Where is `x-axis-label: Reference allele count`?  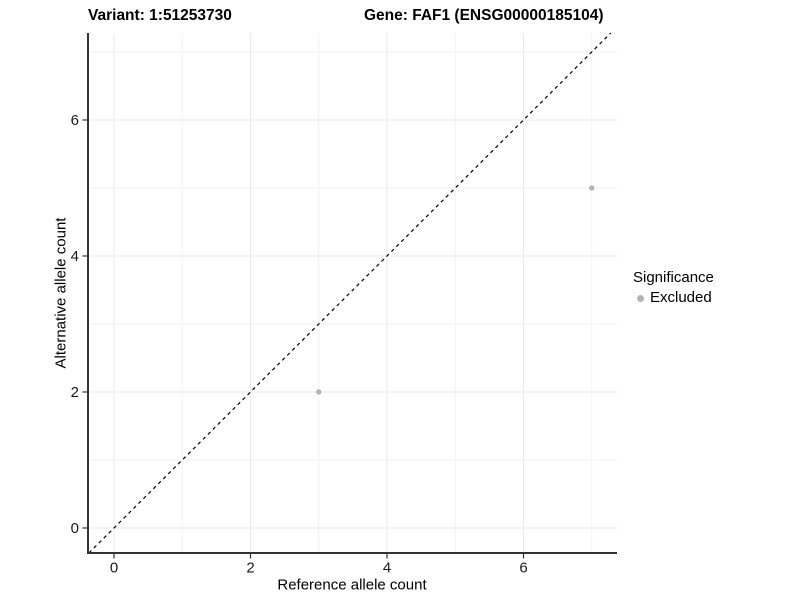 x-axis-label: Reference allele count is located at coordinates (352, 585).